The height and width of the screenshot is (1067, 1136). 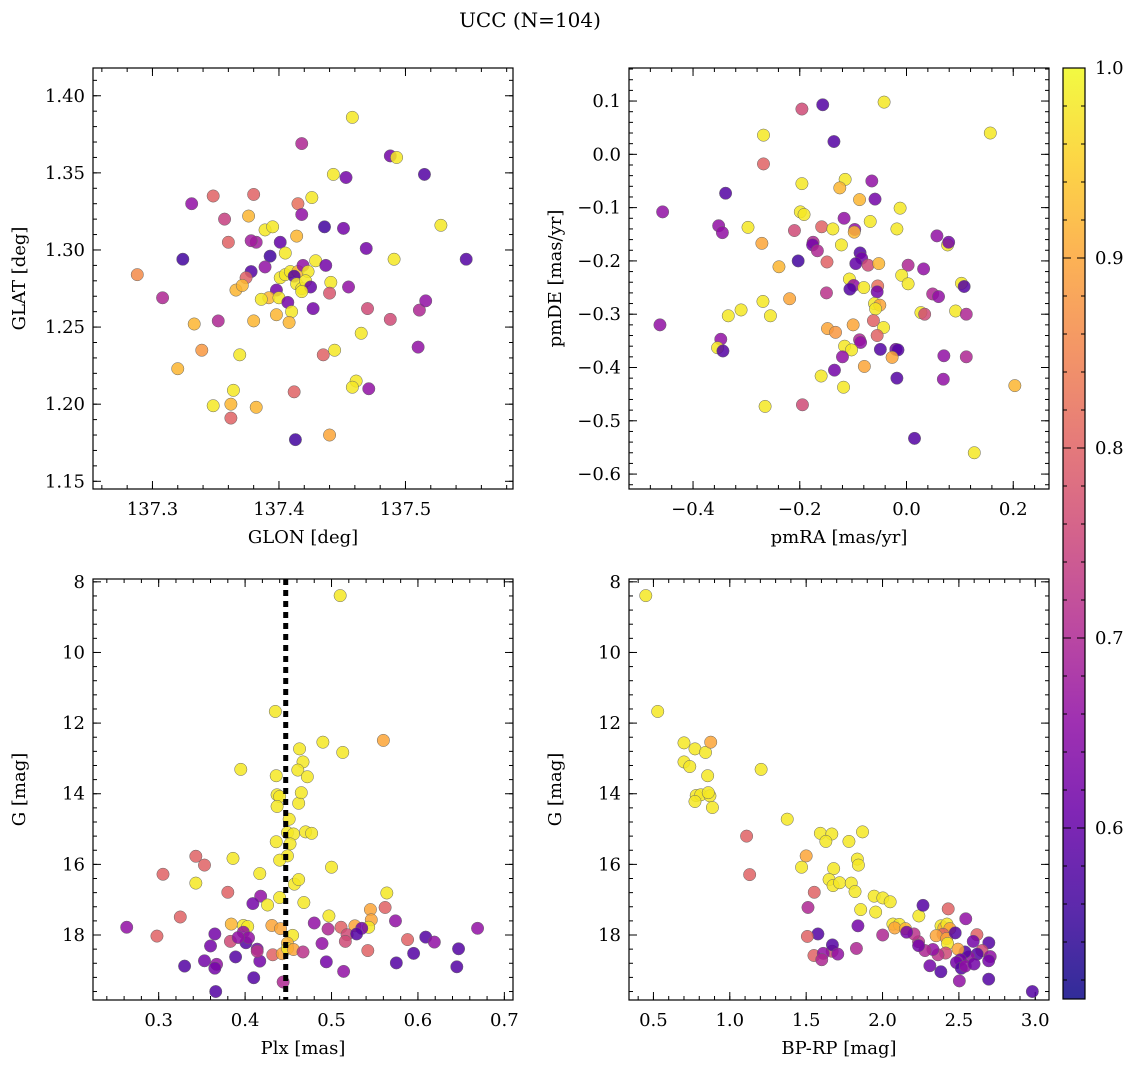 What do you see at coordinates (279, 509) in the screenshot?
I see `x-tick-label: 137.4` at bounding box center [279, 509].